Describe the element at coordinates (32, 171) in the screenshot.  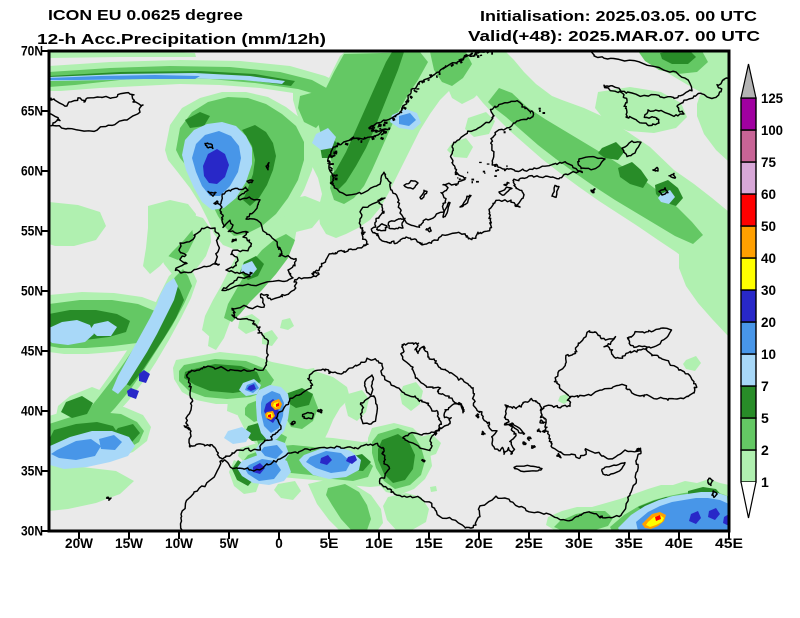
I see `svg-text: 60N` at that location.